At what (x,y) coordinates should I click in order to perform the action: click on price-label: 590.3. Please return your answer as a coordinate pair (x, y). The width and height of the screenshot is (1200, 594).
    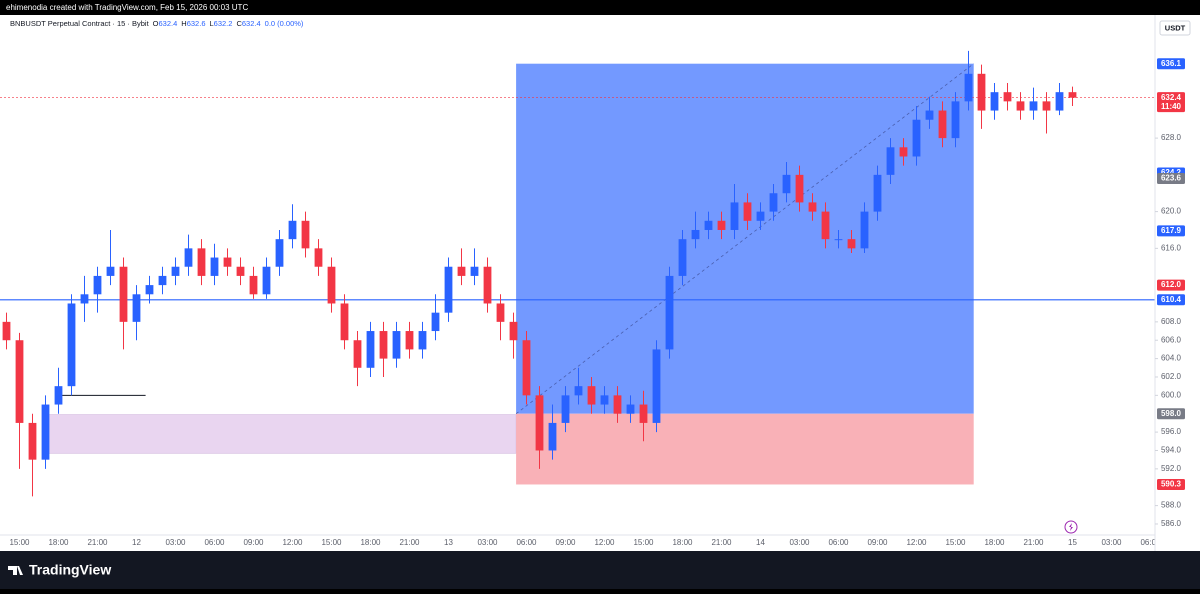
    Looking at the image, I should click on (1171, 484).